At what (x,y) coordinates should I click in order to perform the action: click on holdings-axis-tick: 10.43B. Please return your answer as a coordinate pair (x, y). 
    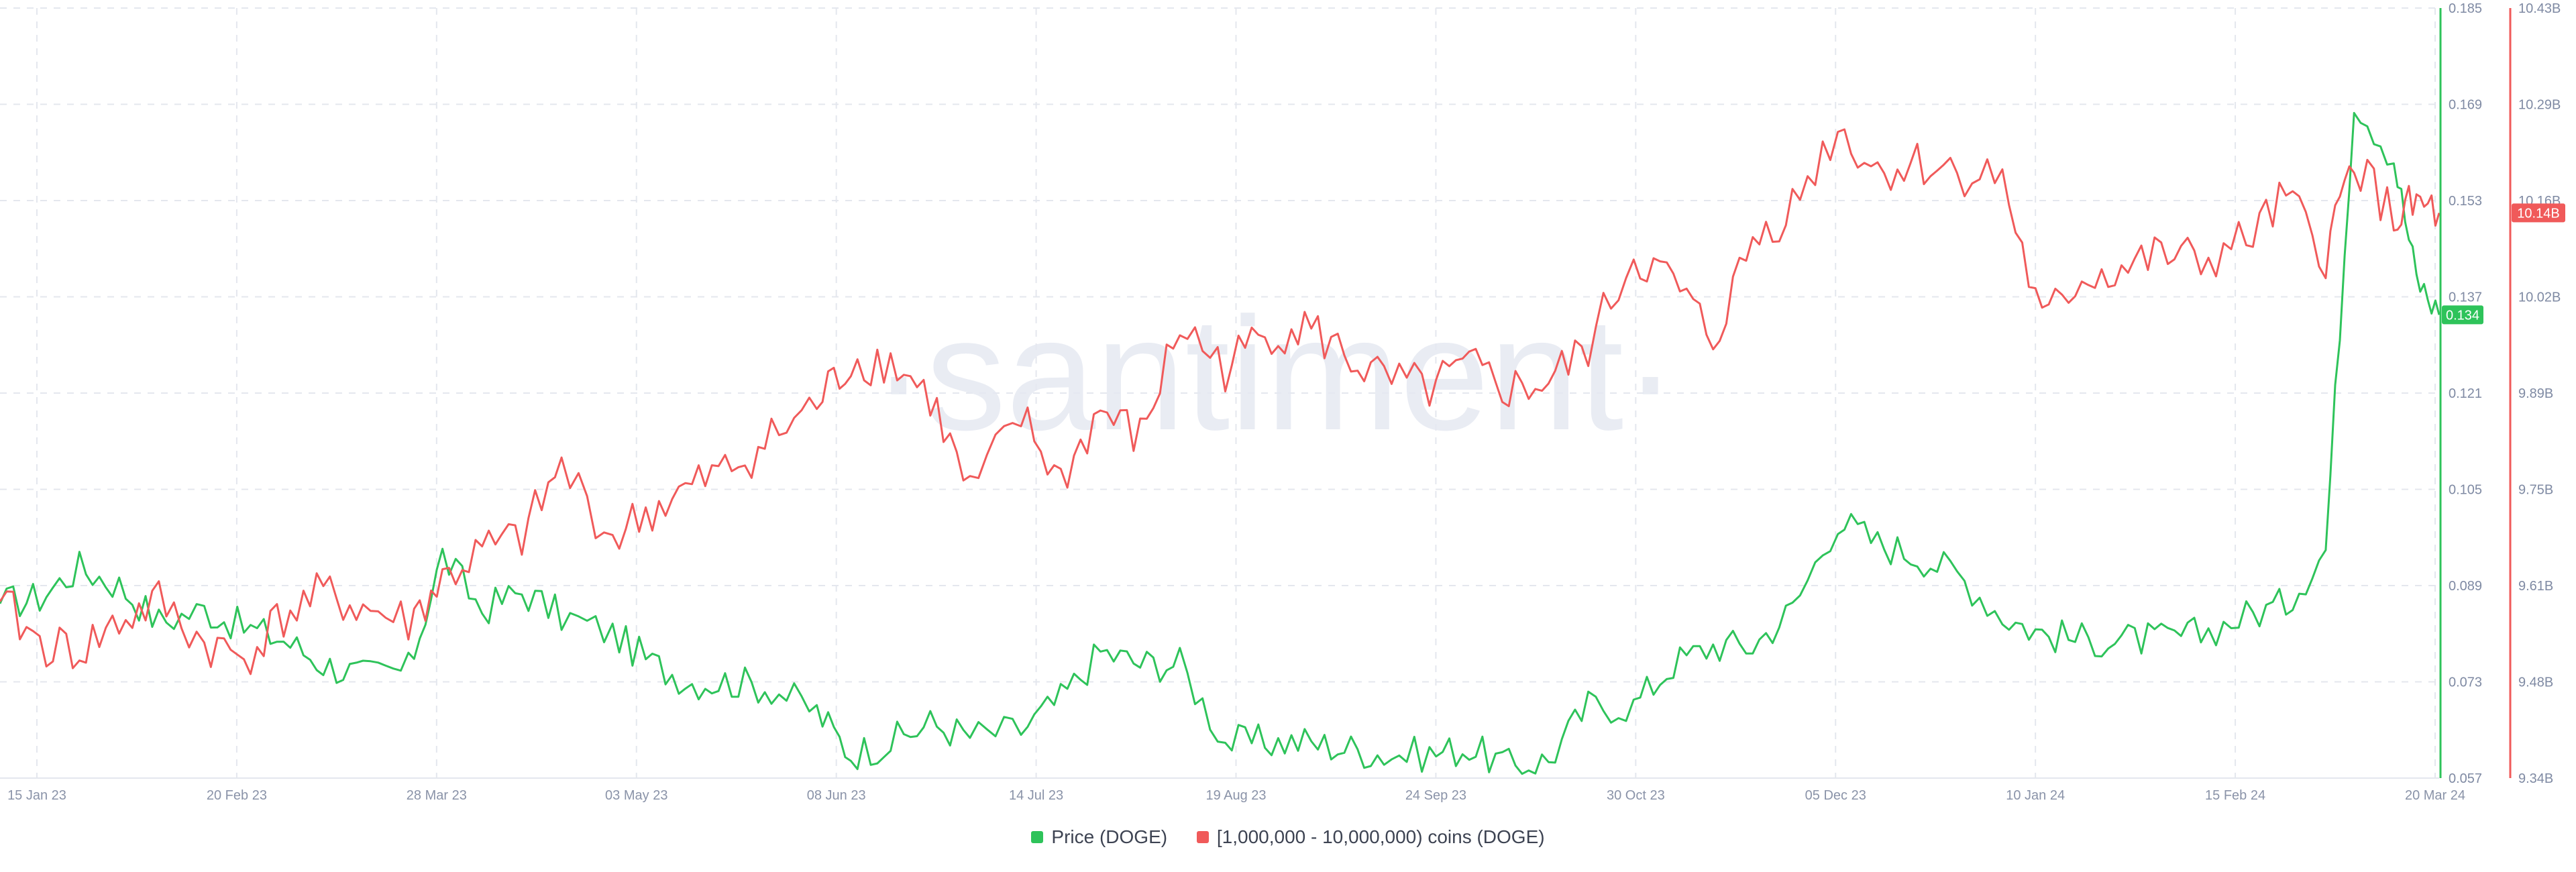
    Looking at the image, I should click on (2539, 8).